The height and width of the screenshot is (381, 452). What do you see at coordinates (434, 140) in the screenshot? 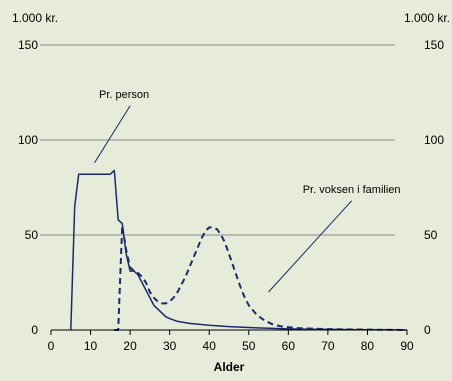
I see `y-tick-label-right-100: 100` at bounding box center [434, 140].